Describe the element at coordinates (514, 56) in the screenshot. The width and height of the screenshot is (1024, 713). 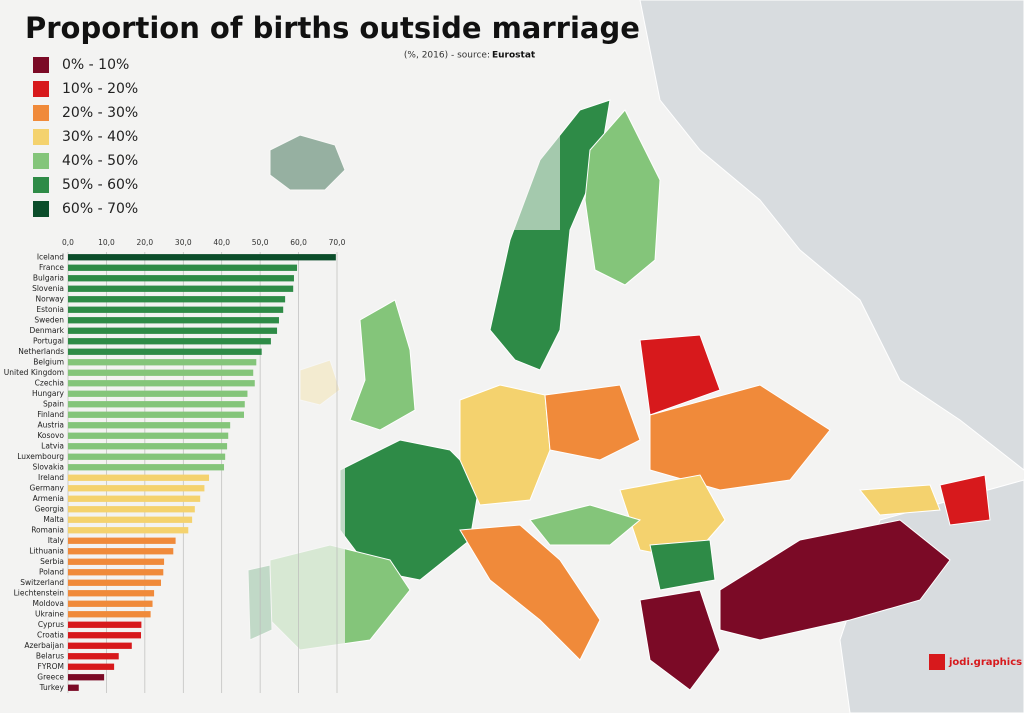
I see `source: Eurostat` at that location.